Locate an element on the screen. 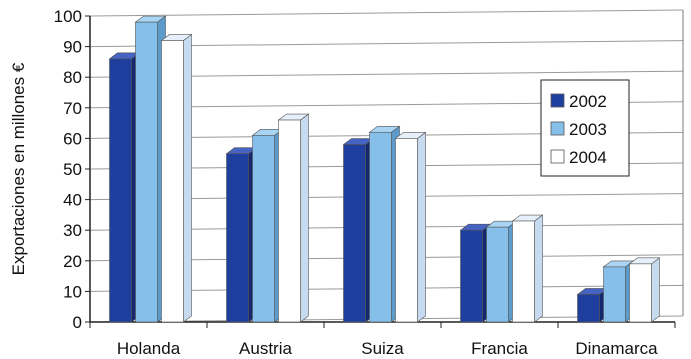 This screenshot has height=359, width=691. y-tick-label: 90 is located at coordinates (72, 47).